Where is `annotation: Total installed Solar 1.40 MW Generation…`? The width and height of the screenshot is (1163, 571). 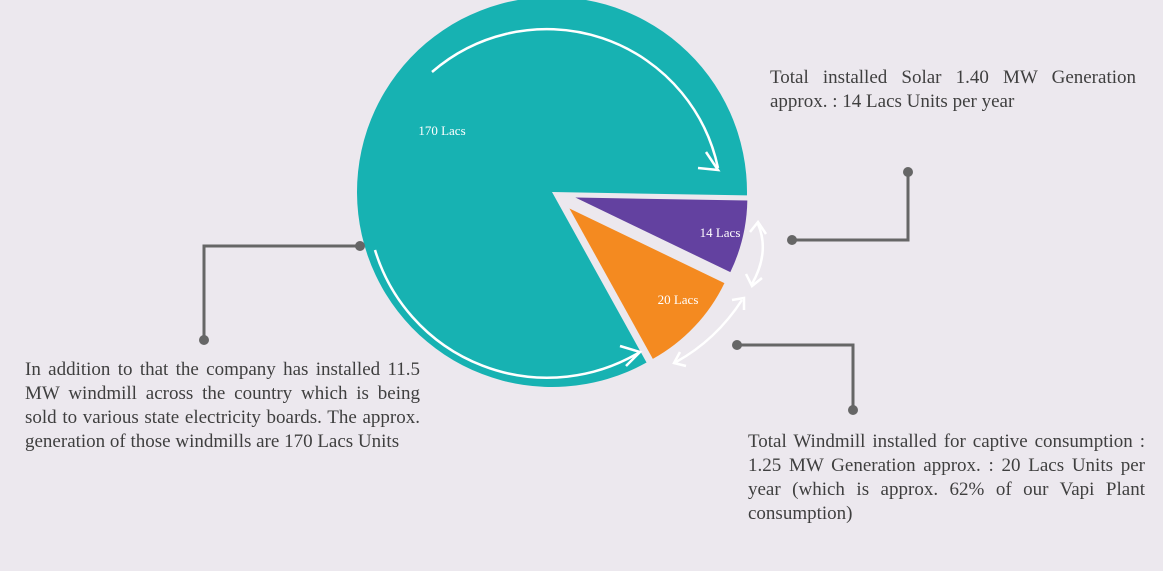
annotation: Total installed Solar 1.40 MW Generation… is located at coordinates (953, 89).